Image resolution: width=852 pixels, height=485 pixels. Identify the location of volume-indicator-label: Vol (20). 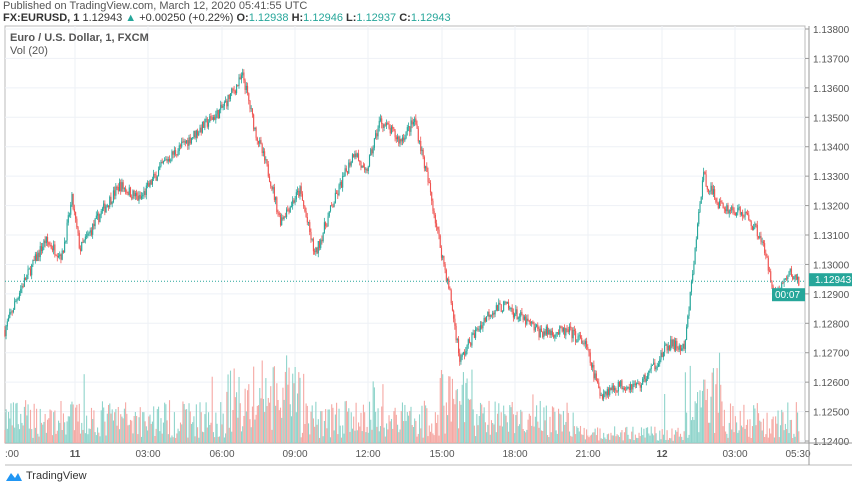
(29, 51).